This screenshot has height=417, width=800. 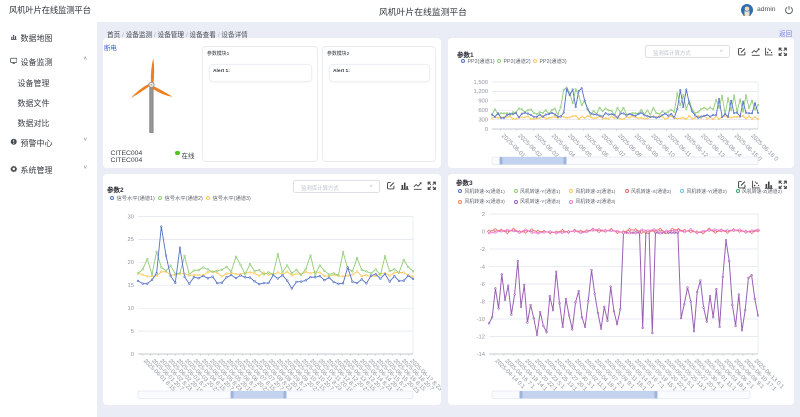 I want to click on svg-text: -2, so click(x=482, y=250).